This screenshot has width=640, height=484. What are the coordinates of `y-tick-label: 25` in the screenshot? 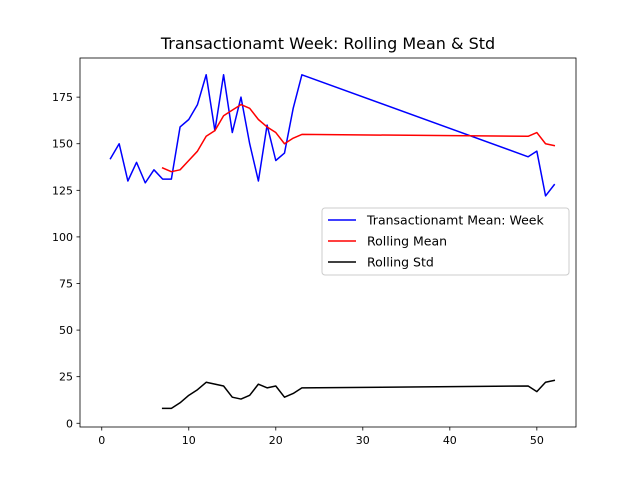 It's located at (66, 377).